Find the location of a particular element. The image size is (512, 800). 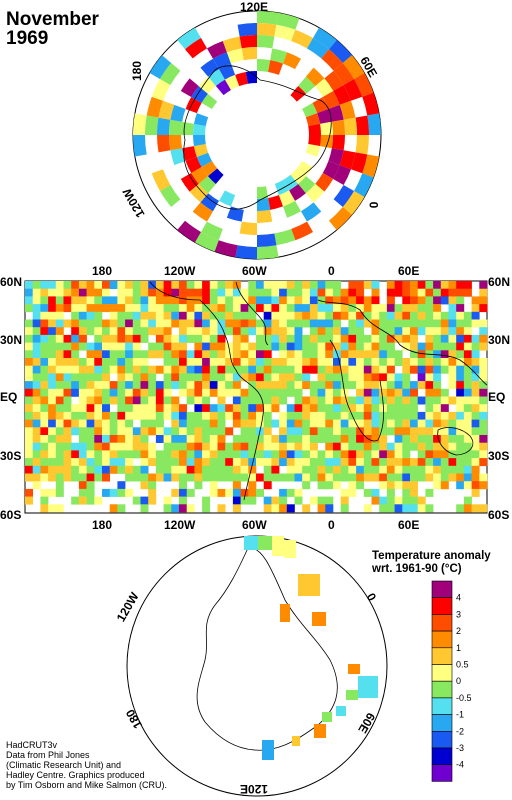

legend-level-label: 3 is located at coordinates (458, 614).